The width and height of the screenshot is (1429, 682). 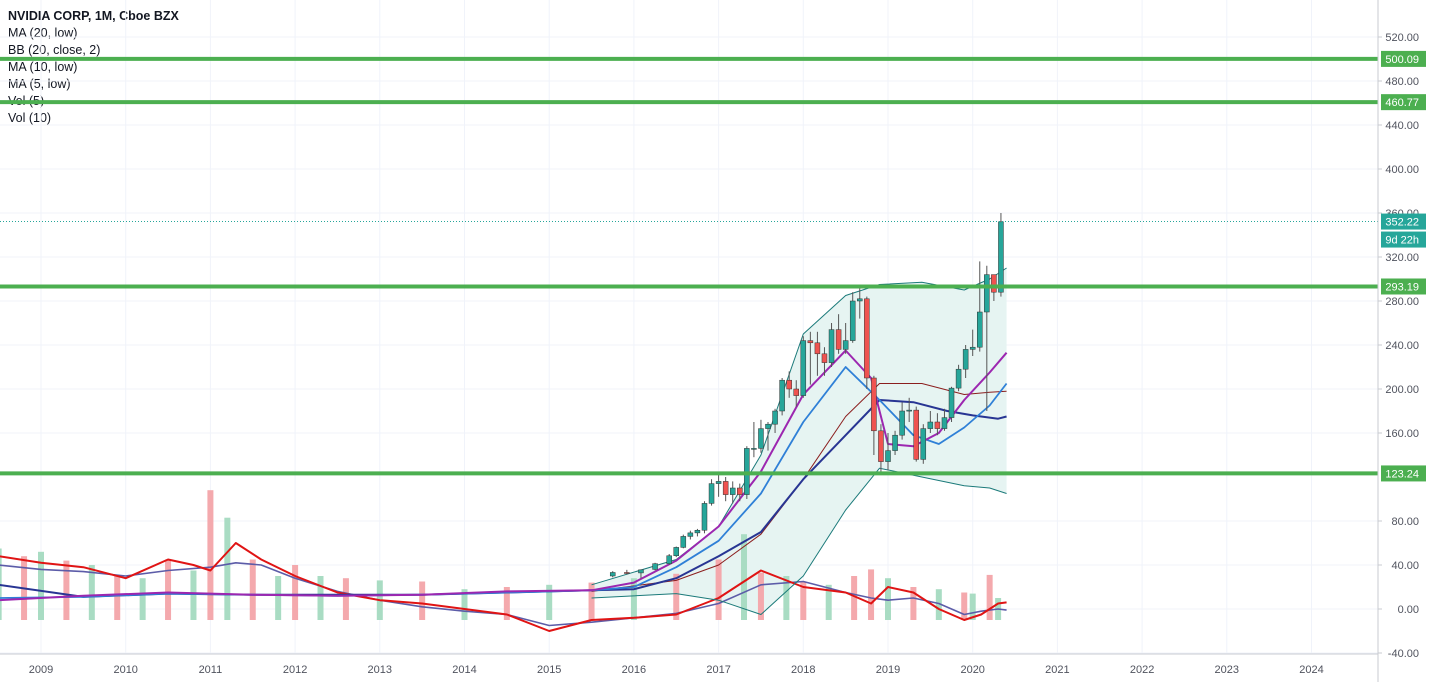 I want to click on time-tick-label: 2011, so click(x=211, y=670).